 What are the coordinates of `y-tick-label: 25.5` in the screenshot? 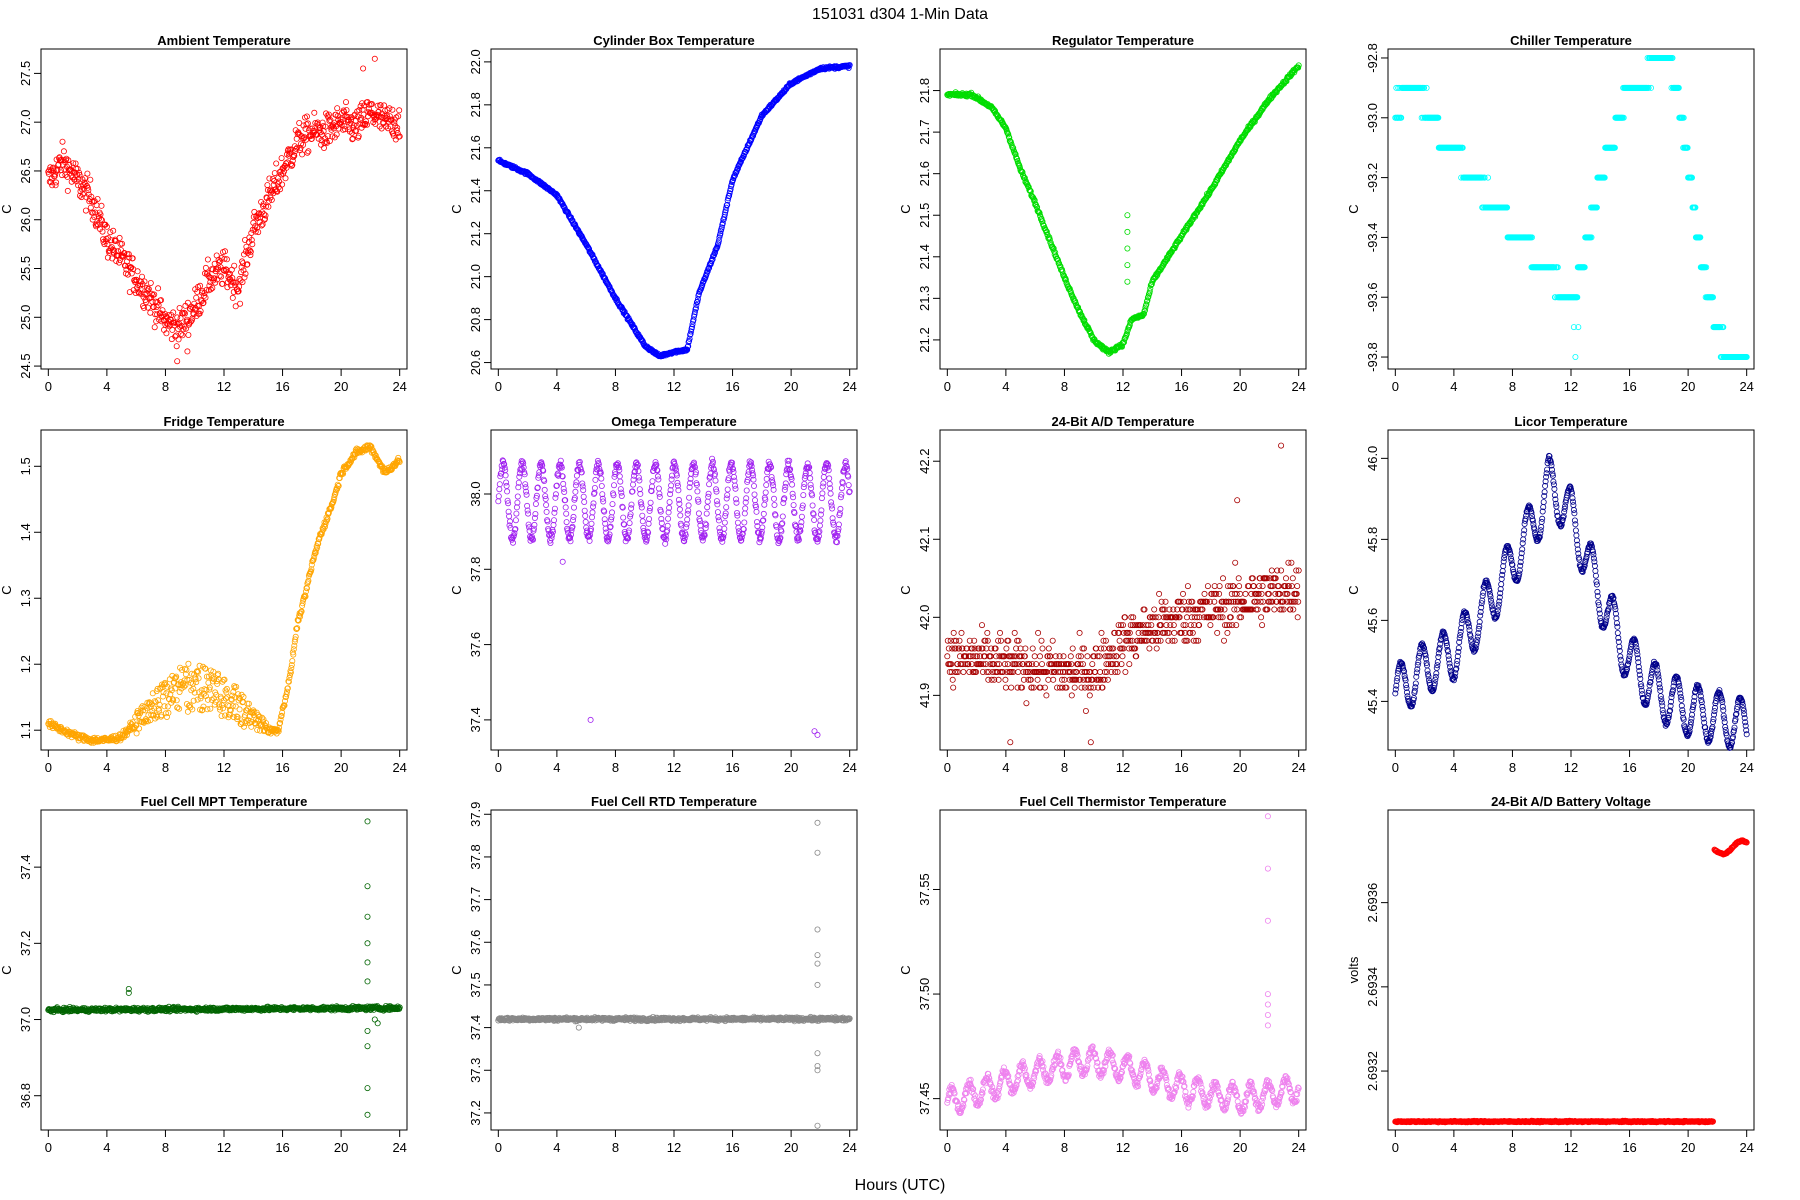 It's located at (25, 268).